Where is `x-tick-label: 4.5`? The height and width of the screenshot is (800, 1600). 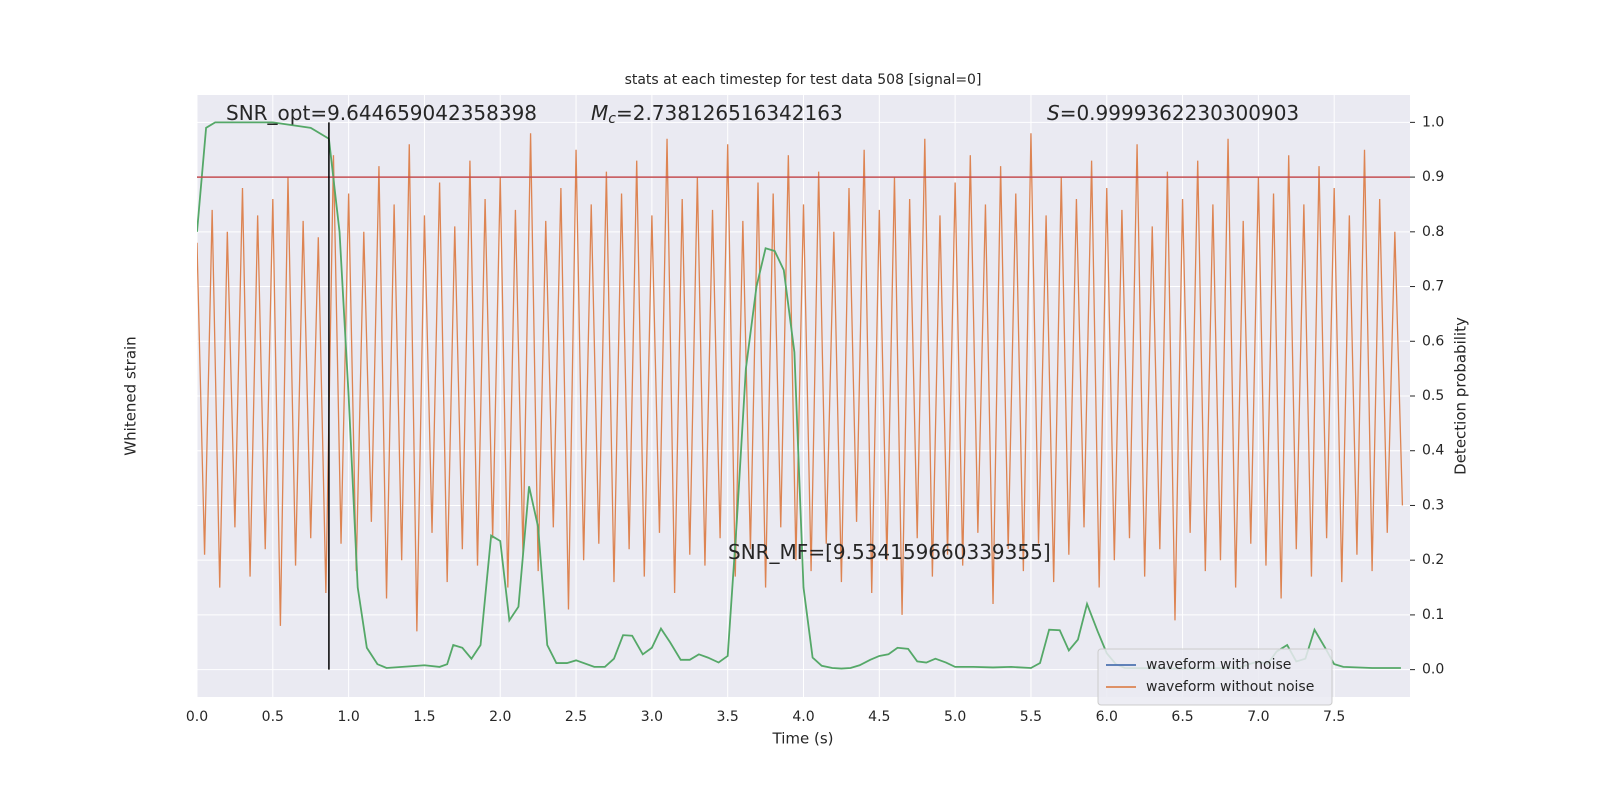
x-tick-label: 4.5 is located at coordinates (879, 717).